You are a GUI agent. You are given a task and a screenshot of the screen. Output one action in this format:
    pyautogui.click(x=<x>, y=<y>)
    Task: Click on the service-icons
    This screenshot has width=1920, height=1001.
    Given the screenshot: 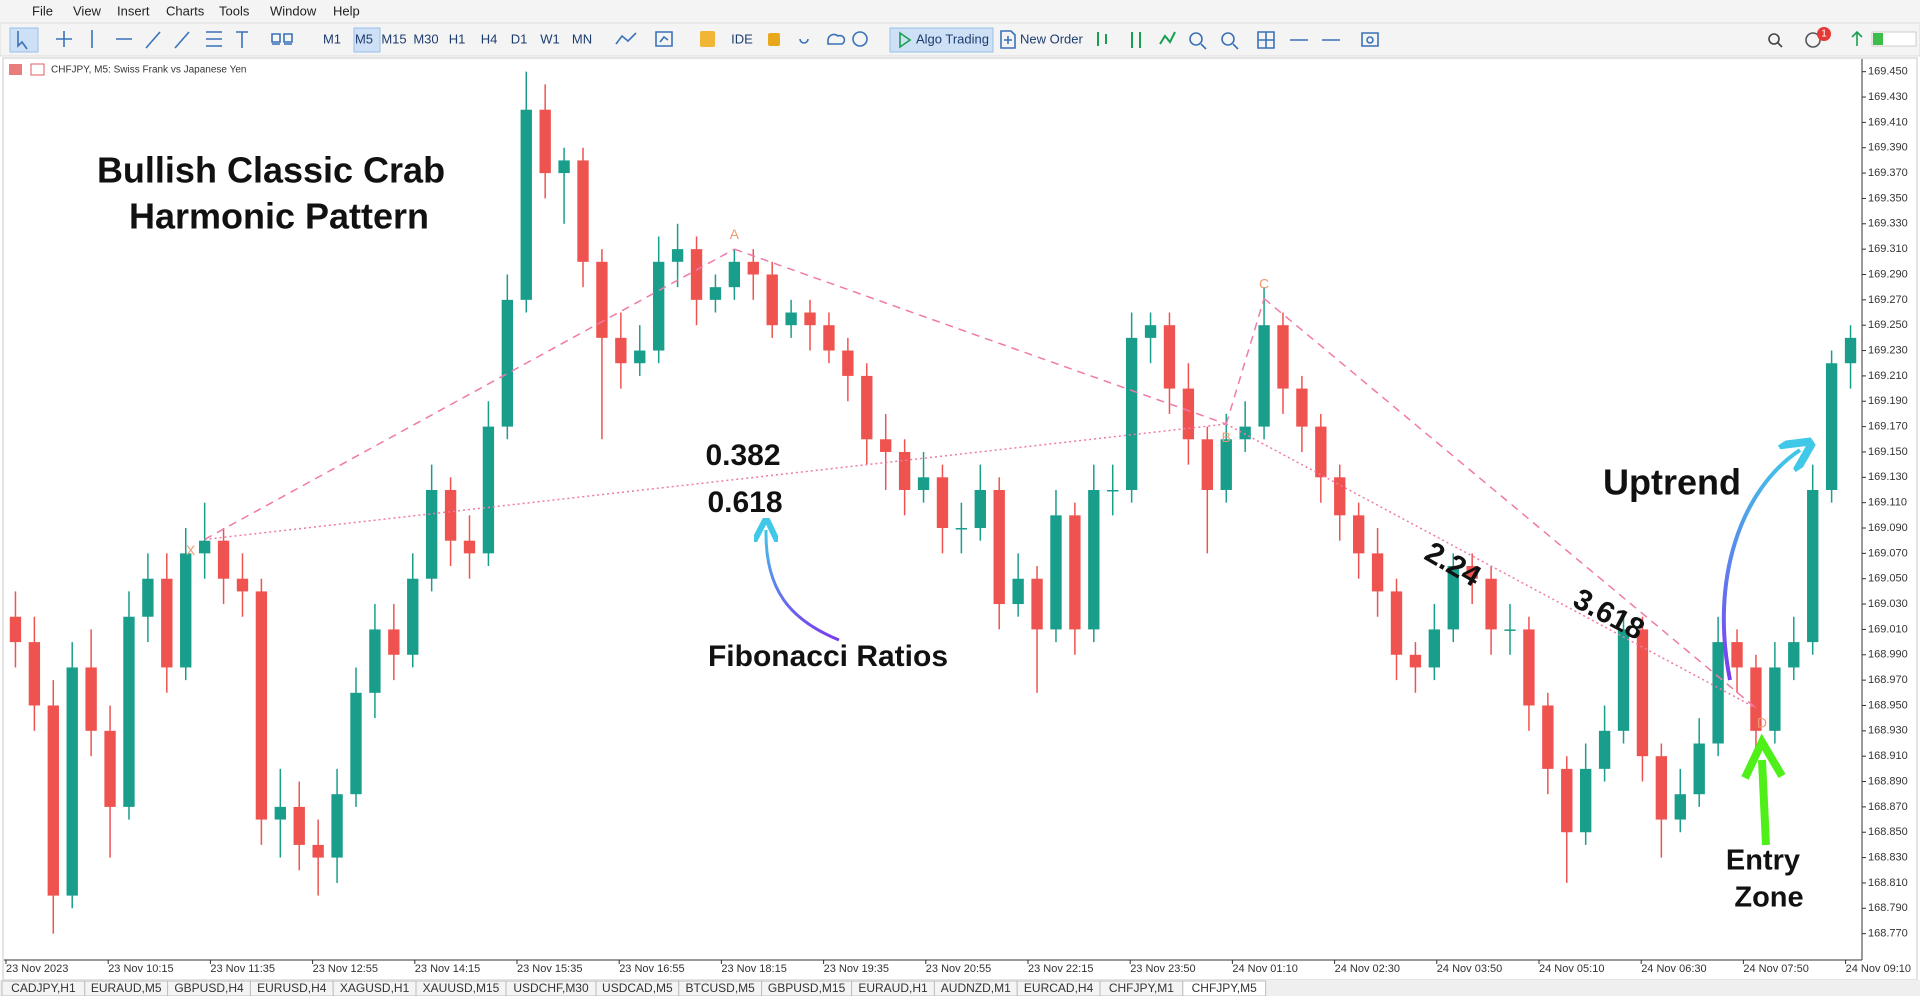 What is the action you would take?
    pyautogui.click(x=833, y=39)
    